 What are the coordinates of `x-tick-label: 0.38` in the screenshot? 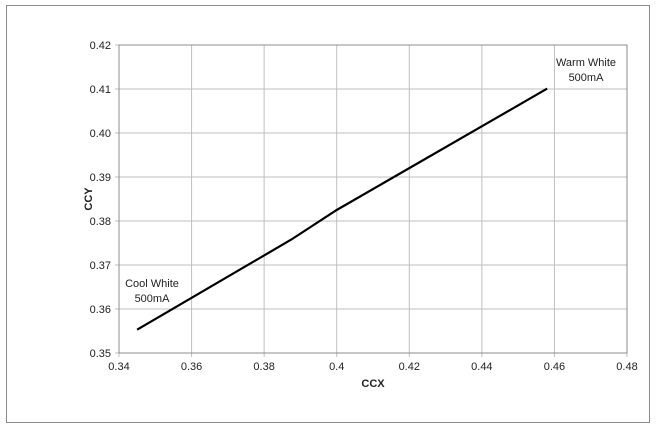 It's located at (263, 367).